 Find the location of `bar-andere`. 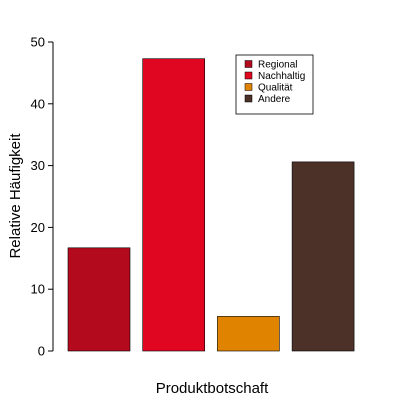

bar-andere is located at coordinates (323, 256).